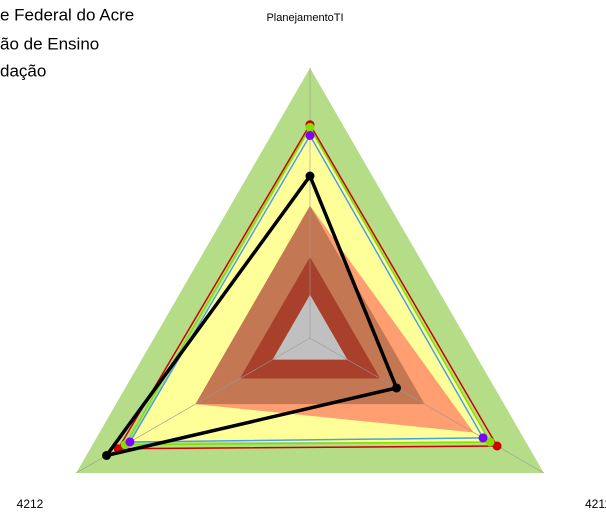 The height and width of the screenshot is (513, 606). What do you see at coordinates (23, 70) in the screenshot?
I see `title-line: dação` at bounding box center [23, 70].